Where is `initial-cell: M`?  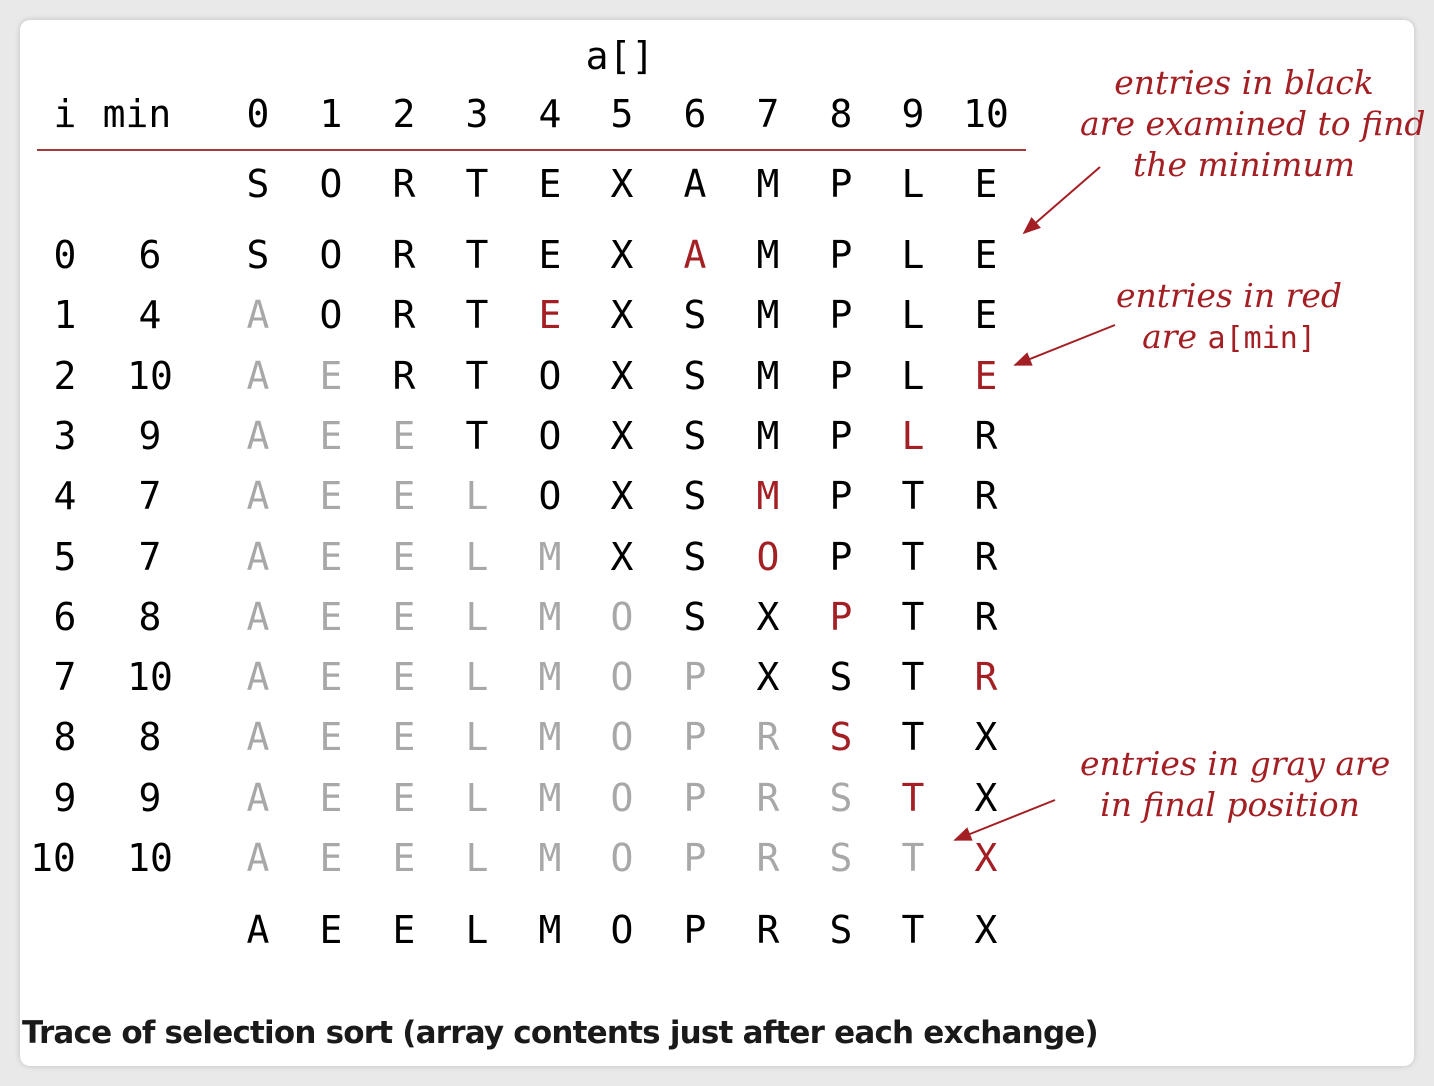
initial-cell: M is located at coordinates (768, 184).